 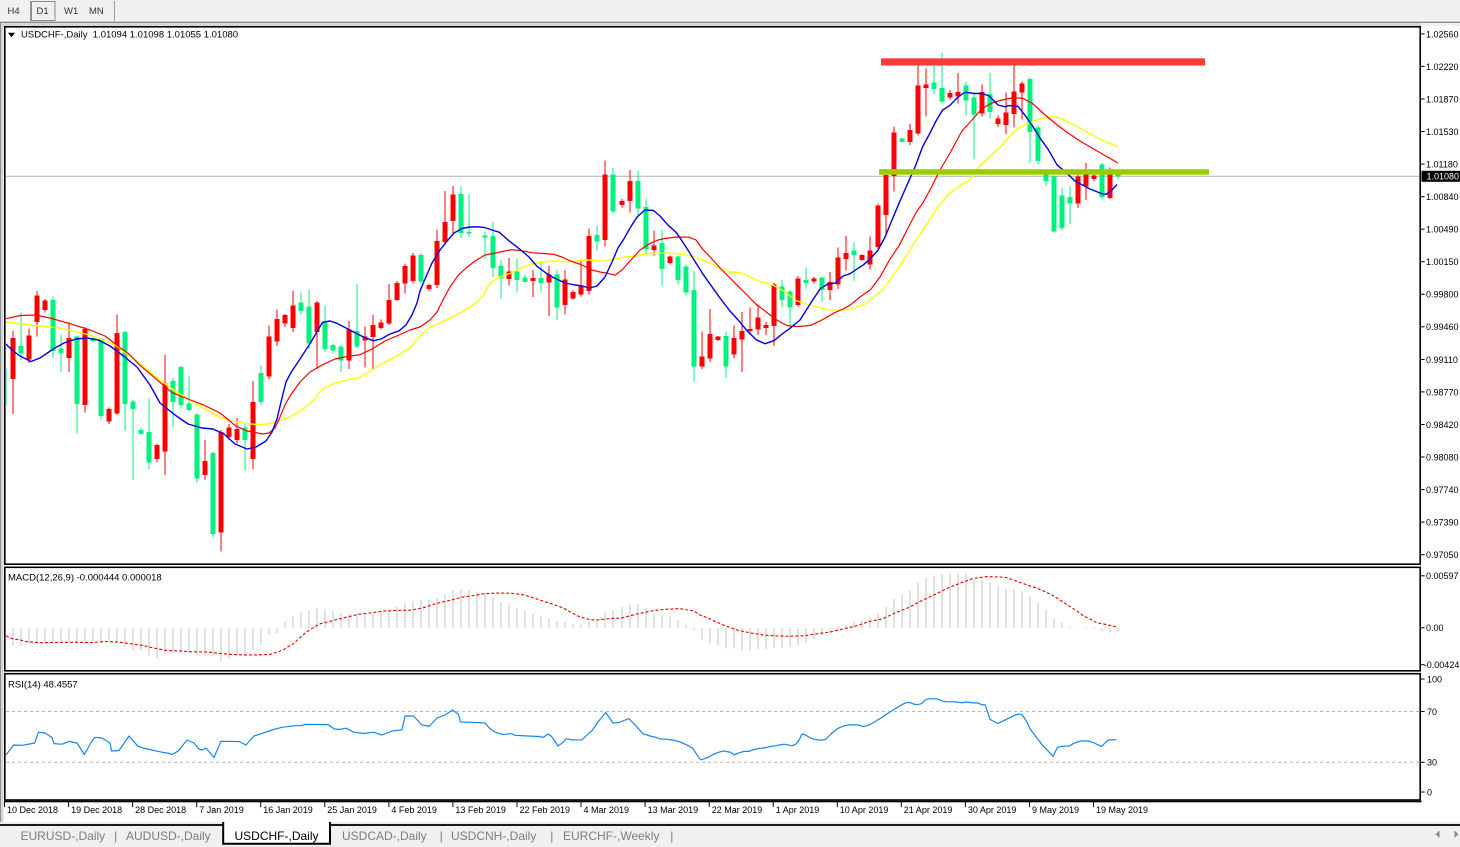 I want to click on svg-text: -0.00424, so click(x=1442, y=665).